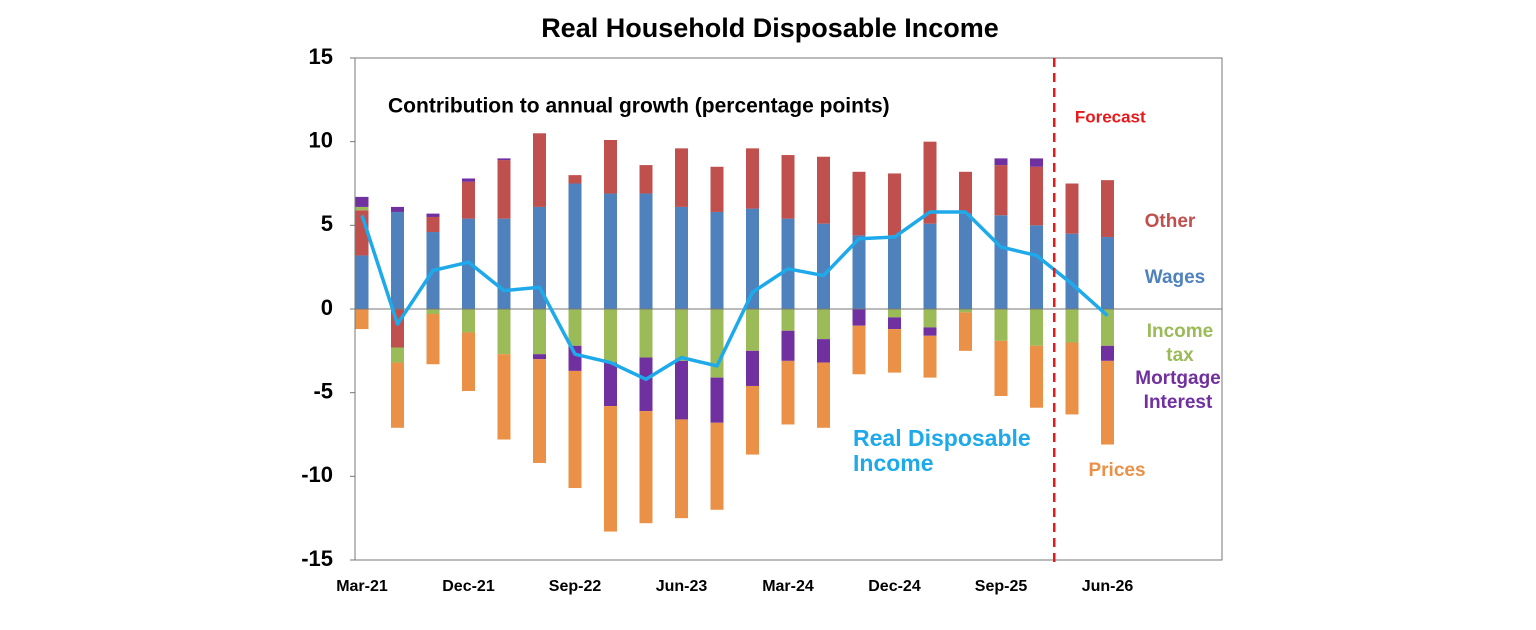 The height and width of the screenshot is (630, 1536). I want to click on x-tick-label: Dec-21, so click(468, 586).